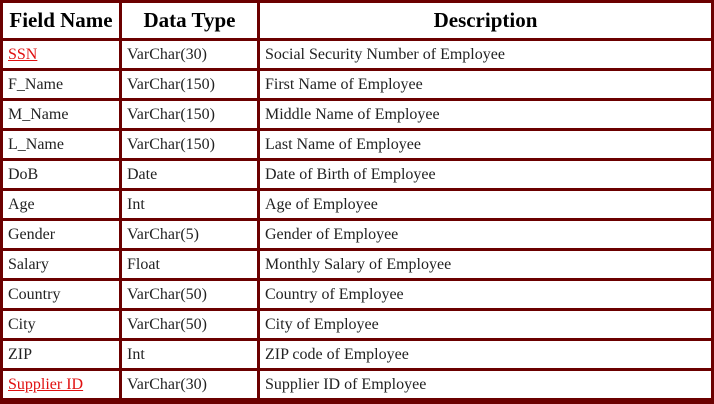  Describe the element at coordinates (189, 234) in the screenshot. I see `data-type-cell: VarChar(5)` at that location.